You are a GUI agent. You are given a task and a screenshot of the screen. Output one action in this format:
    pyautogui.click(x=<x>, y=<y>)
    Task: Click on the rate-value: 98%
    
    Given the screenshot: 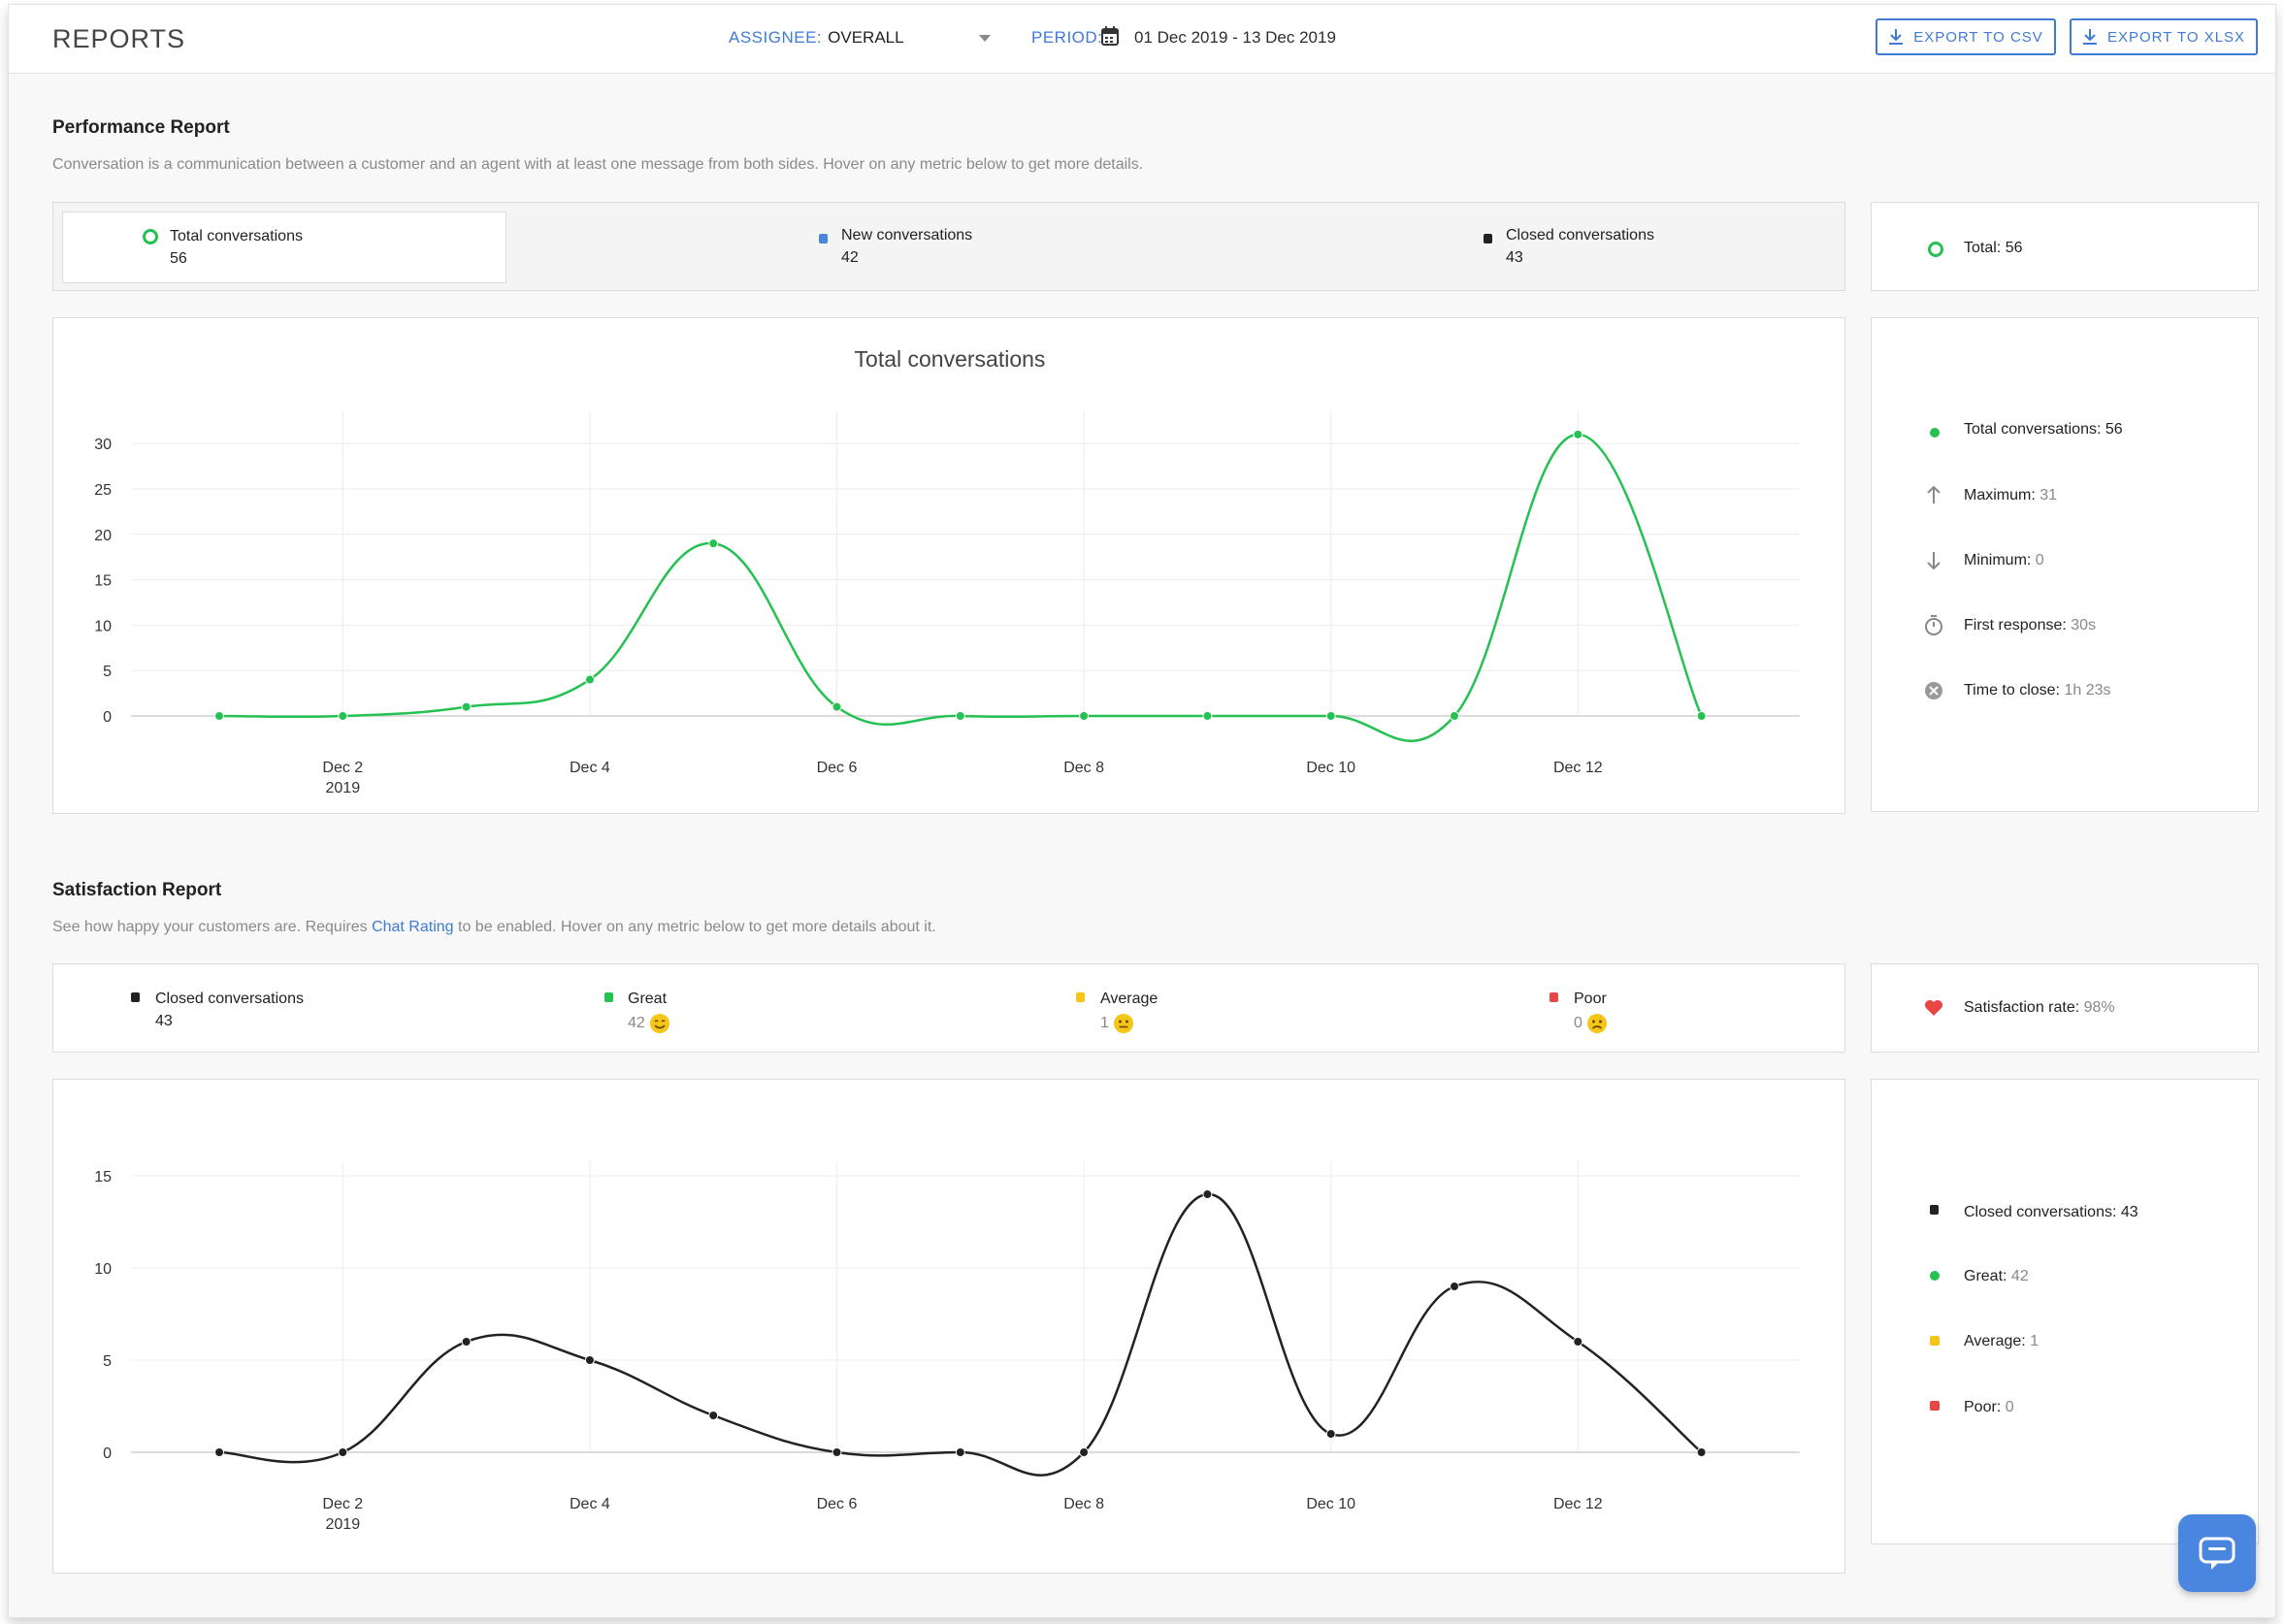 What is the action you would take?
    pyautogui.click(x=2099, y=1007)
    